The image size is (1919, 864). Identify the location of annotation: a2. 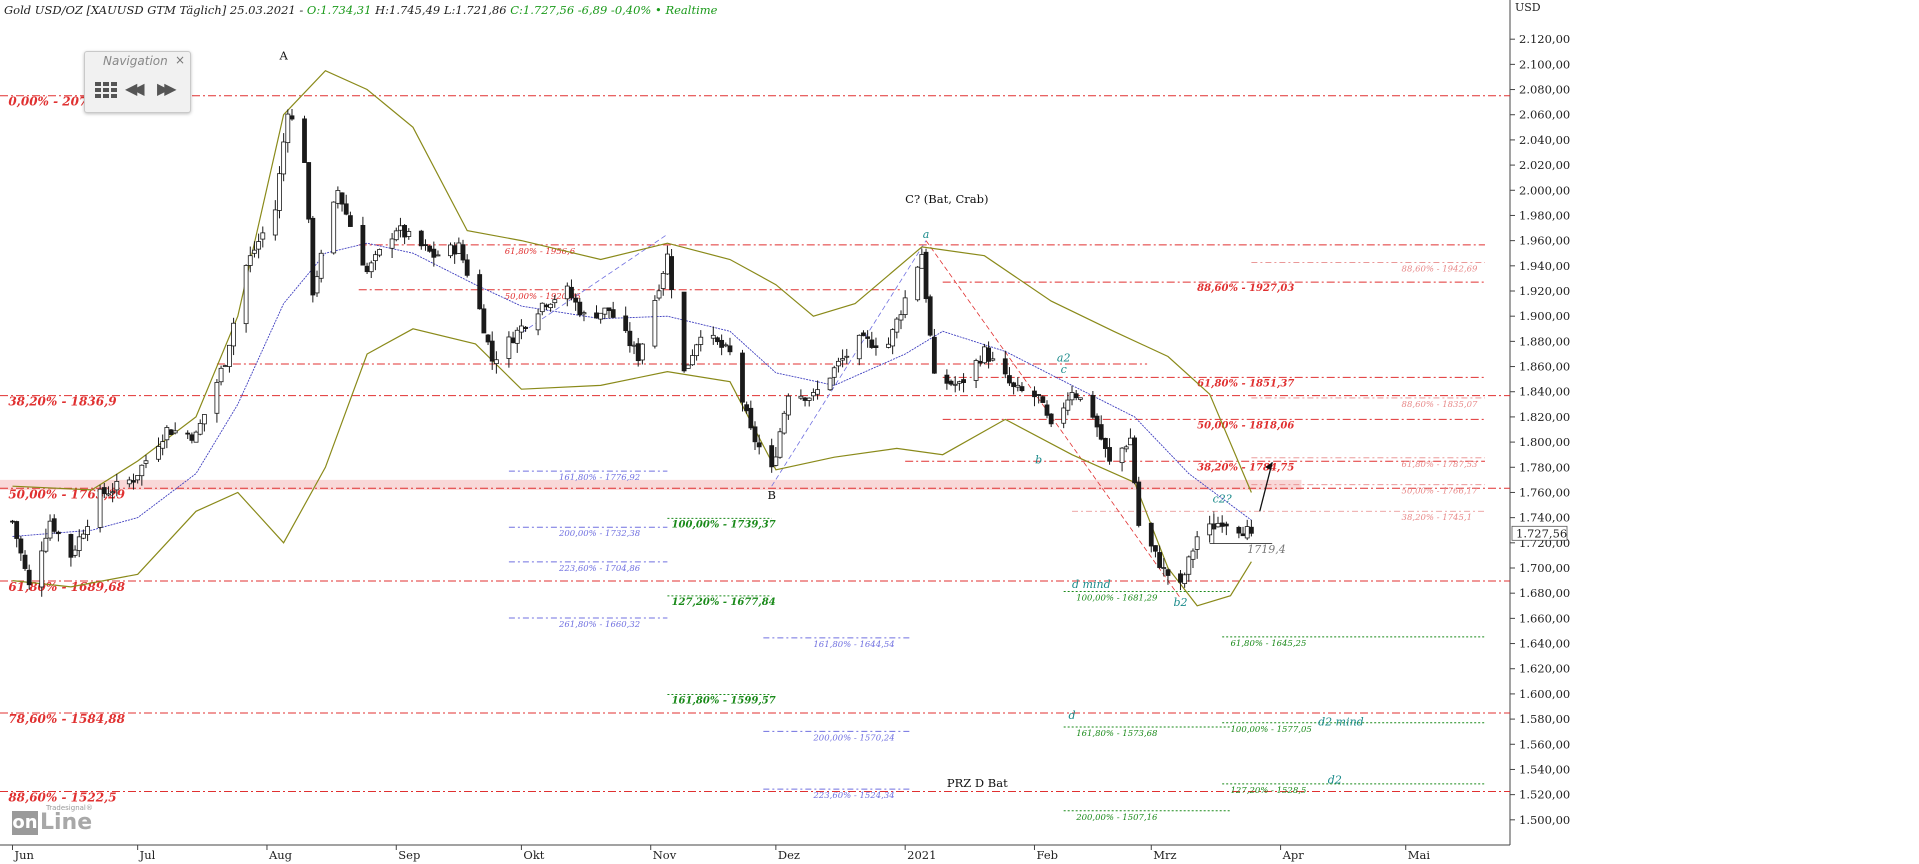
(1064, 358).